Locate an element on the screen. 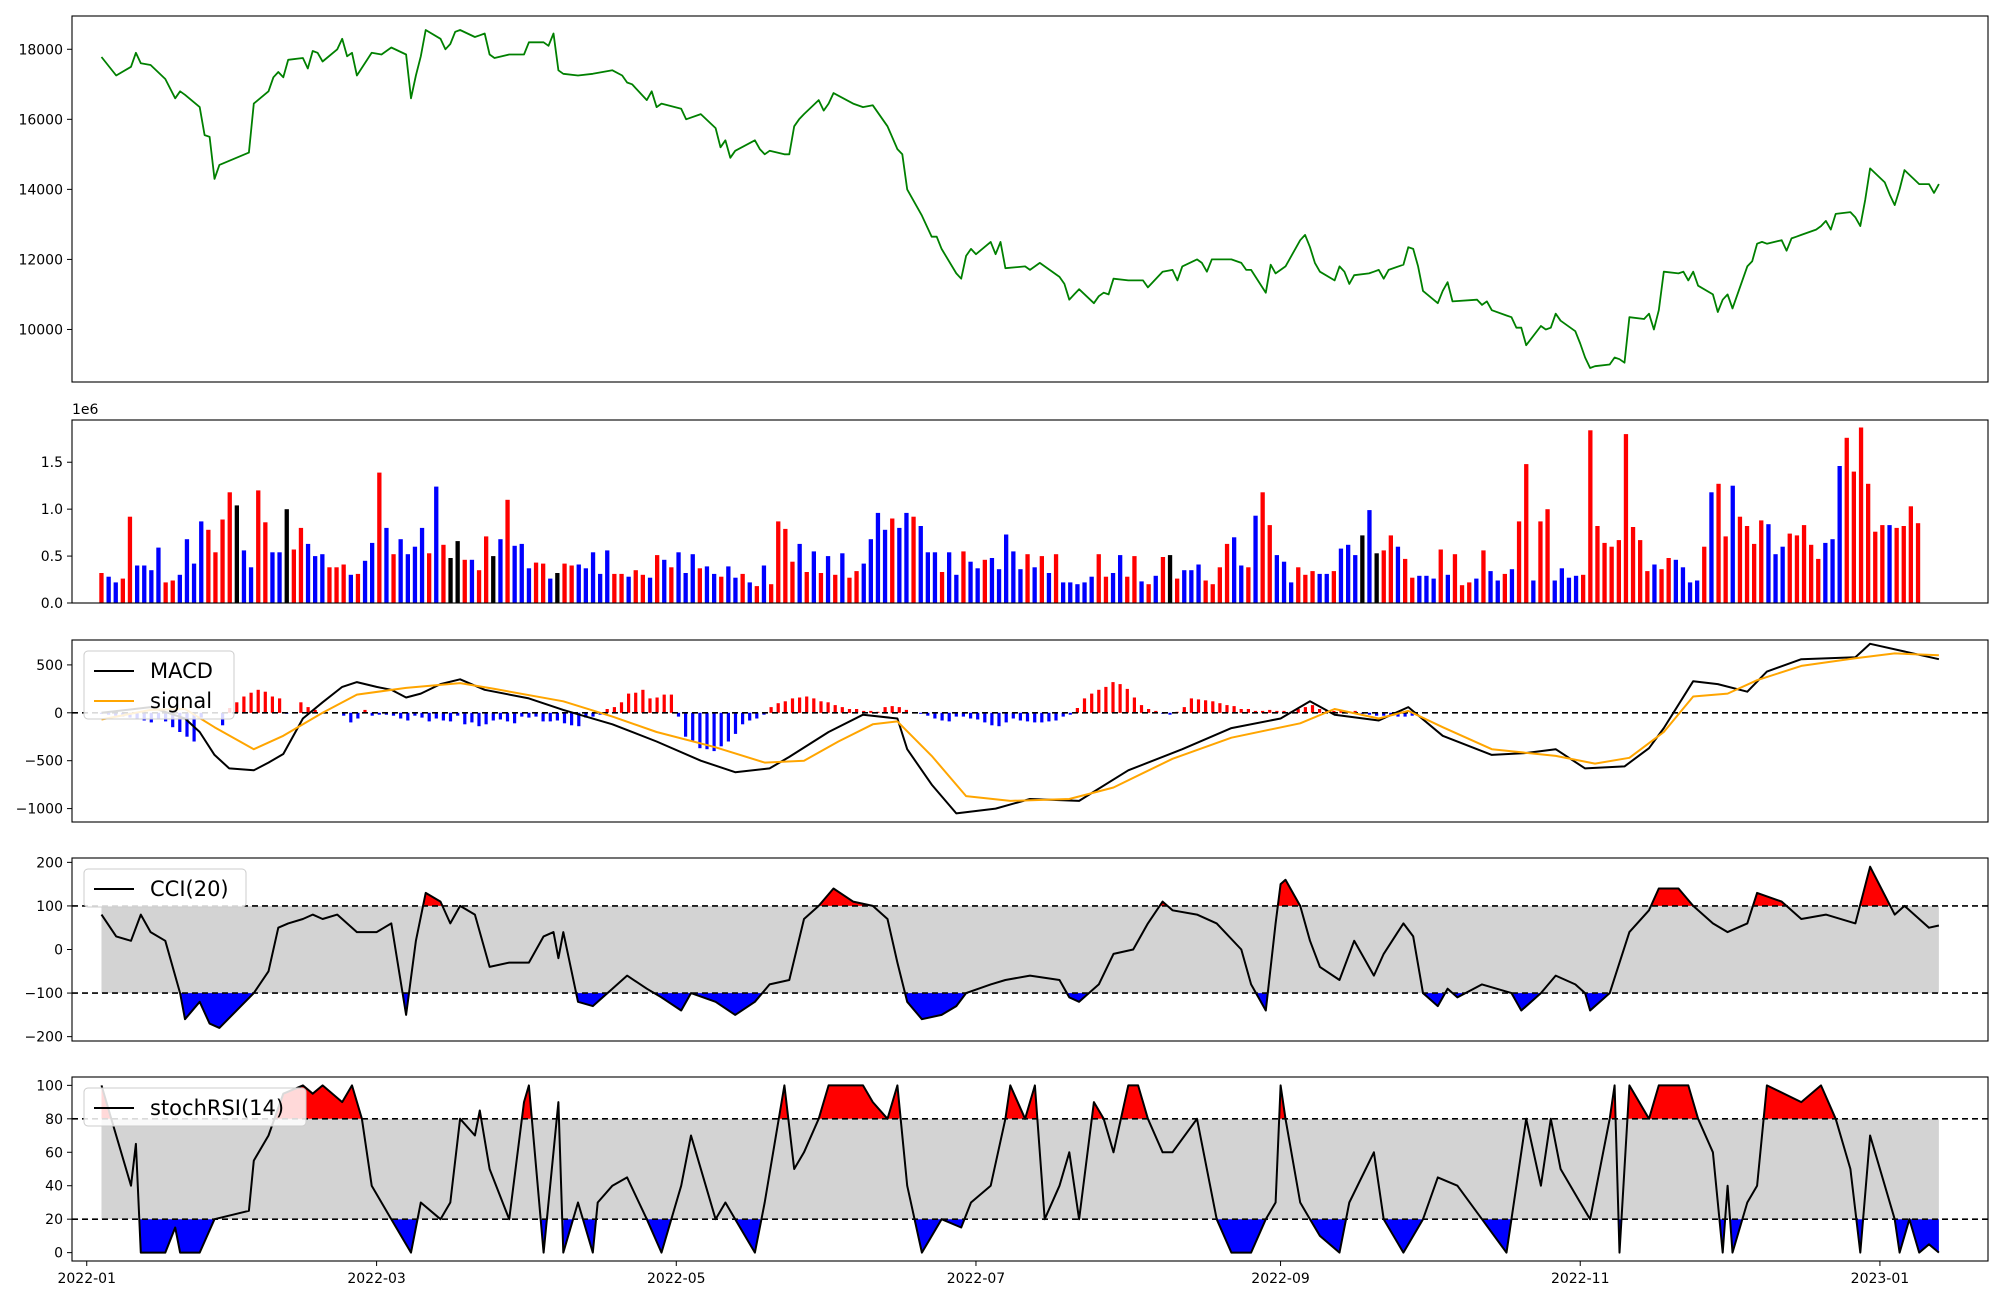 This screenshot has width=2000, height=1300. macd-legend-label: MACD is located at coordinates (181, 671).